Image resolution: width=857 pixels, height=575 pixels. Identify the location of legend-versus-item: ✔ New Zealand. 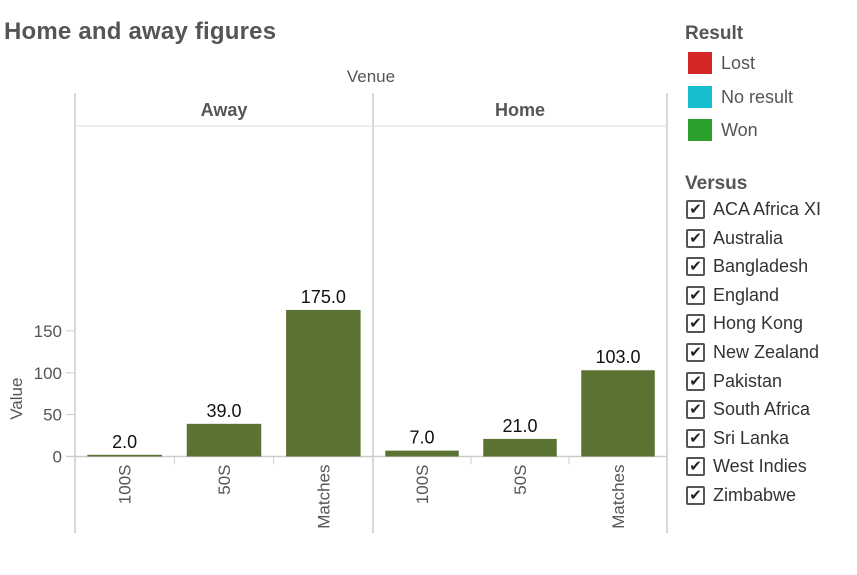
(753, 355).